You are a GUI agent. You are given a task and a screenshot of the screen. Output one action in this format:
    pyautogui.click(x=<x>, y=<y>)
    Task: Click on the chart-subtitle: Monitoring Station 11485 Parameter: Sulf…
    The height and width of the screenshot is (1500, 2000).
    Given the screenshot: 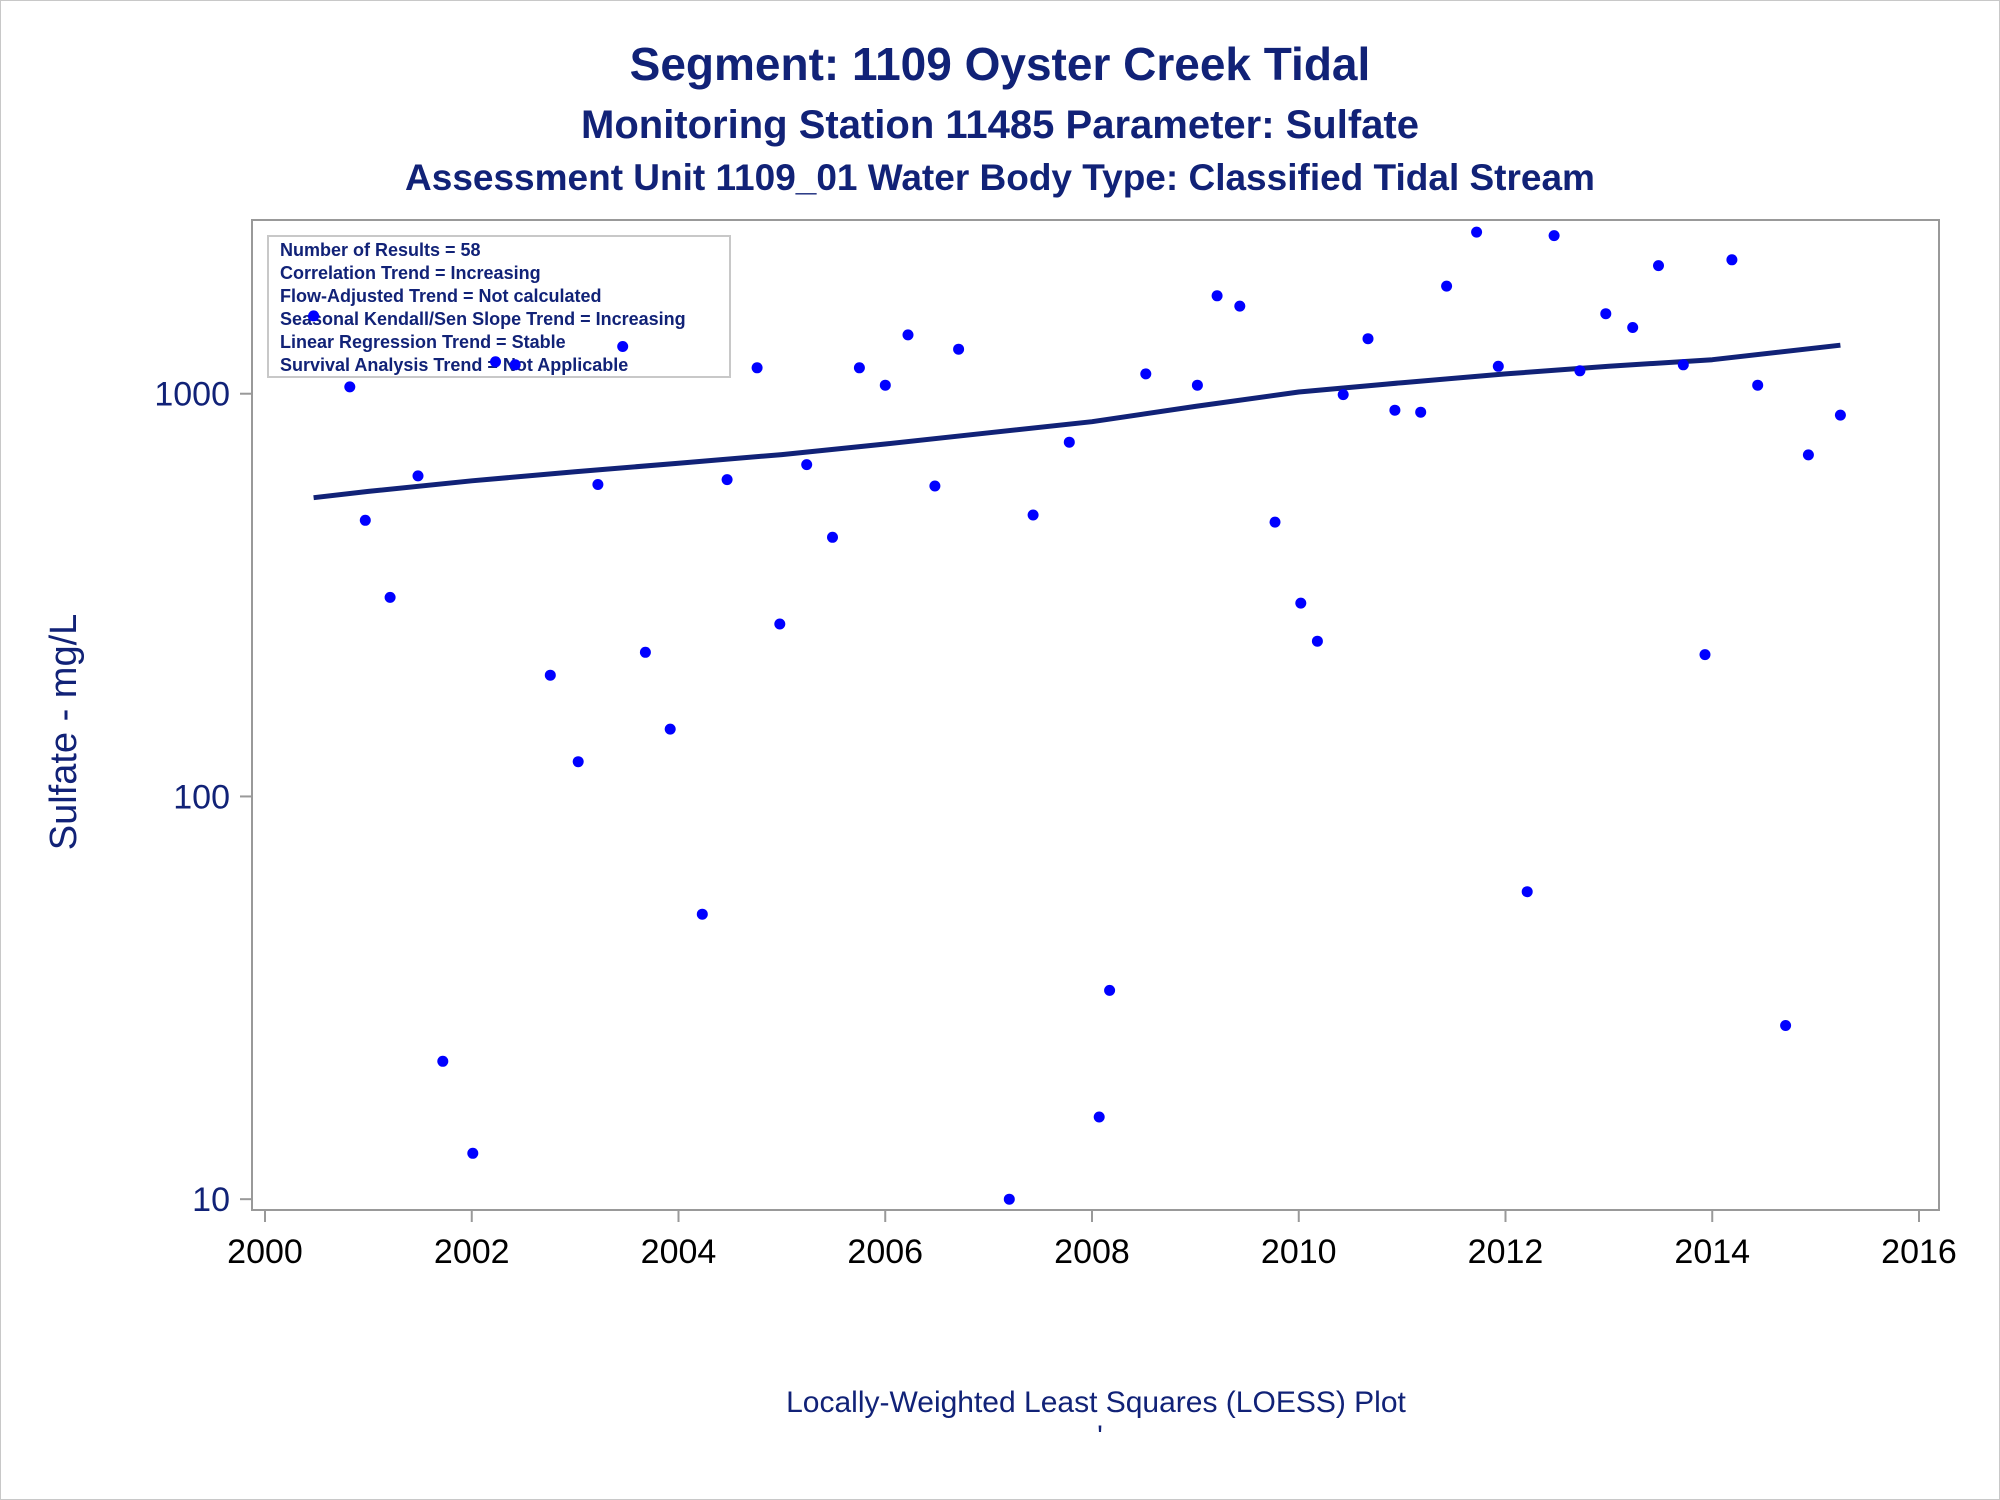 What is the action you would take?
    pyautogui.click(x=1000, y=125)
    